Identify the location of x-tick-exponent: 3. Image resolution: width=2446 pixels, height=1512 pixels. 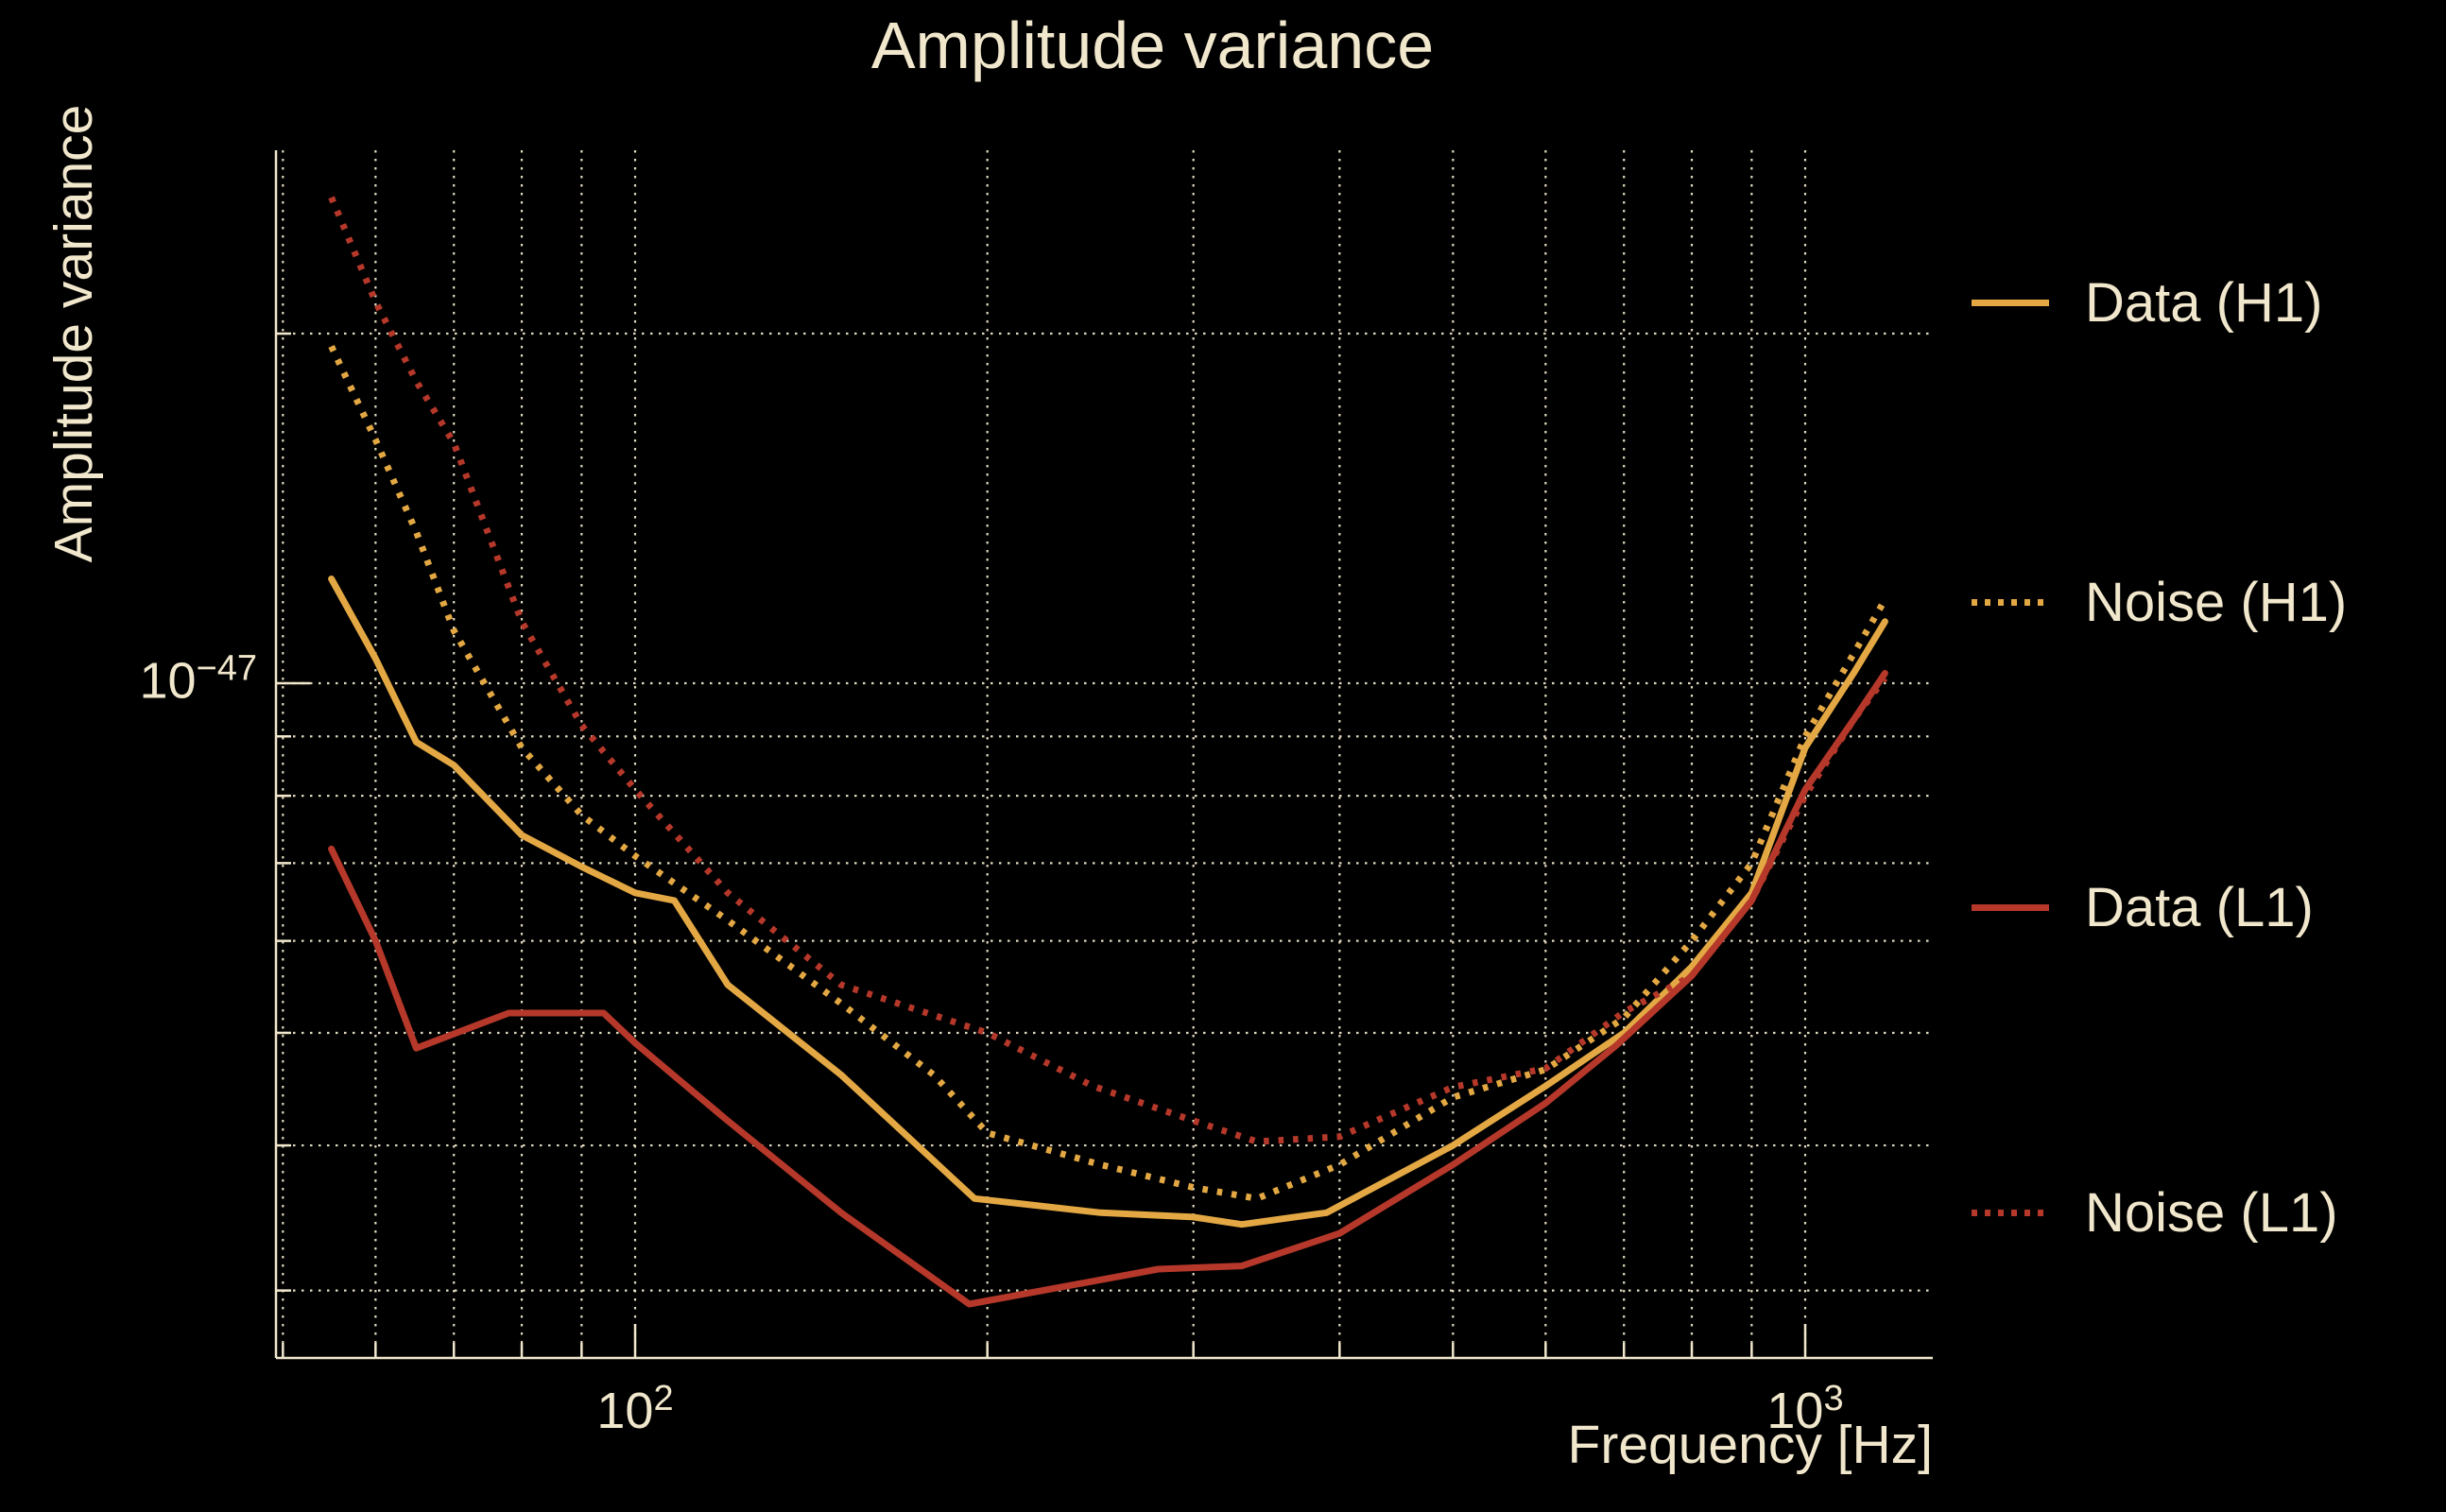
(1833, 1398).